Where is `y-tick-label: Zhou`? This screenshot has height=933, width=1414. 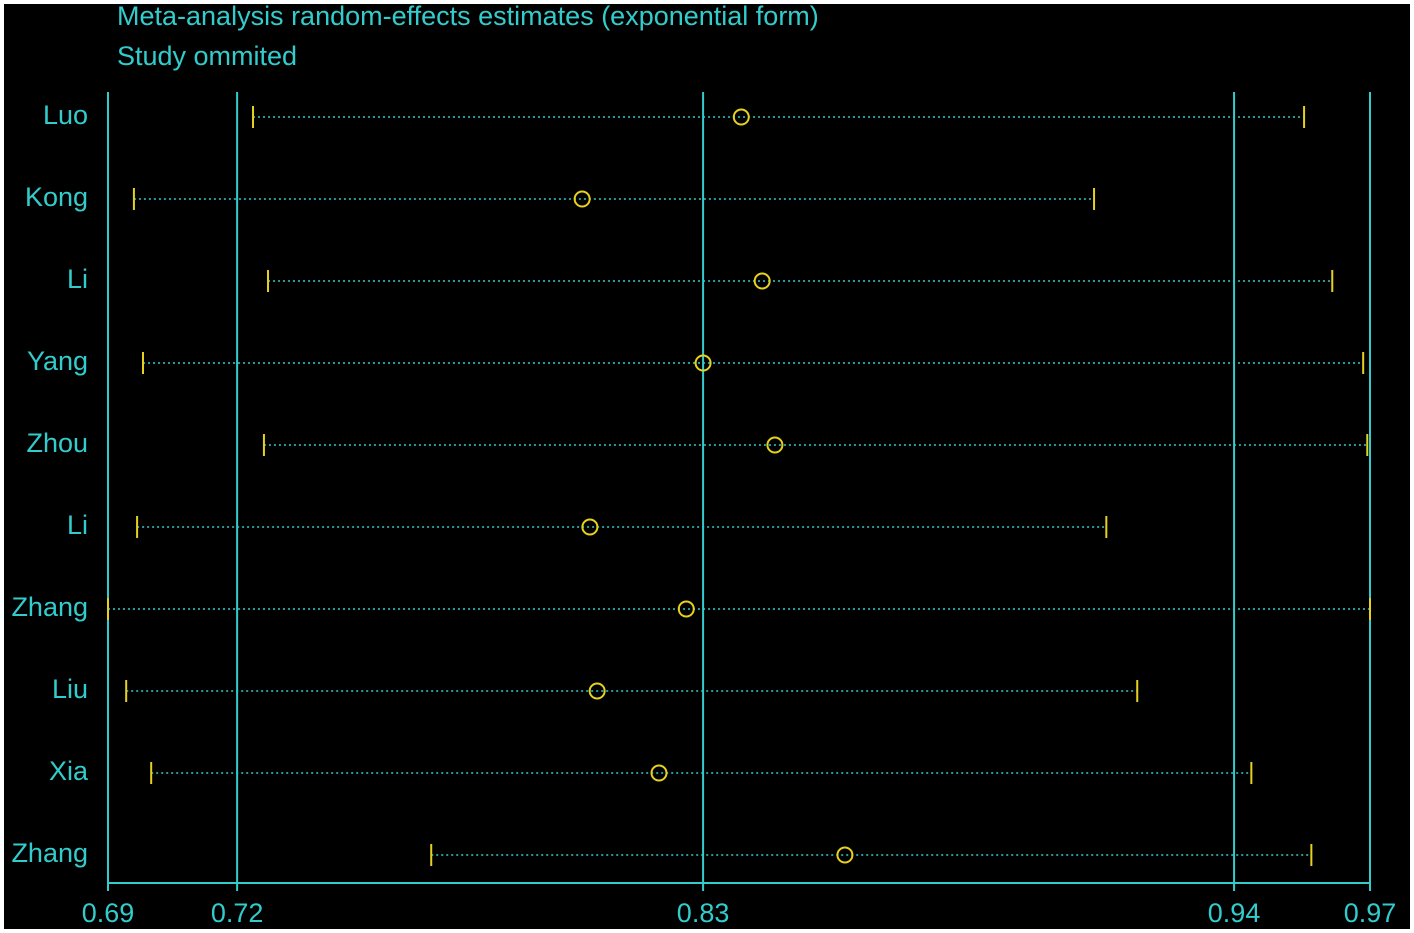 y-tick-label: Zhou is located at coordinates (57, 443).